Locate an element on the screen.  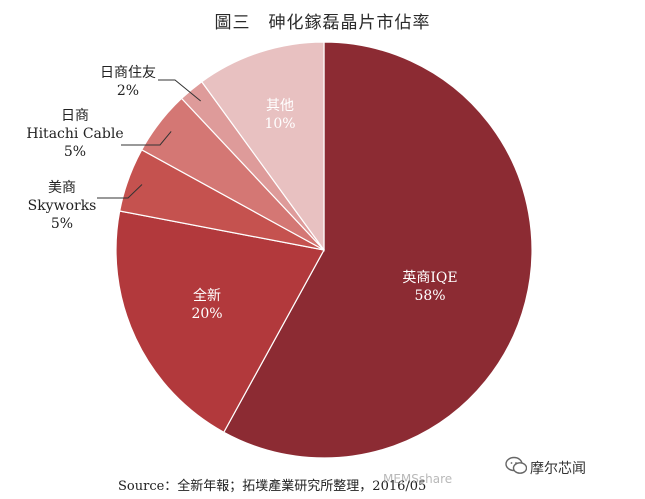
slice-label: 全新 20% is located at coordinates (206, 304).